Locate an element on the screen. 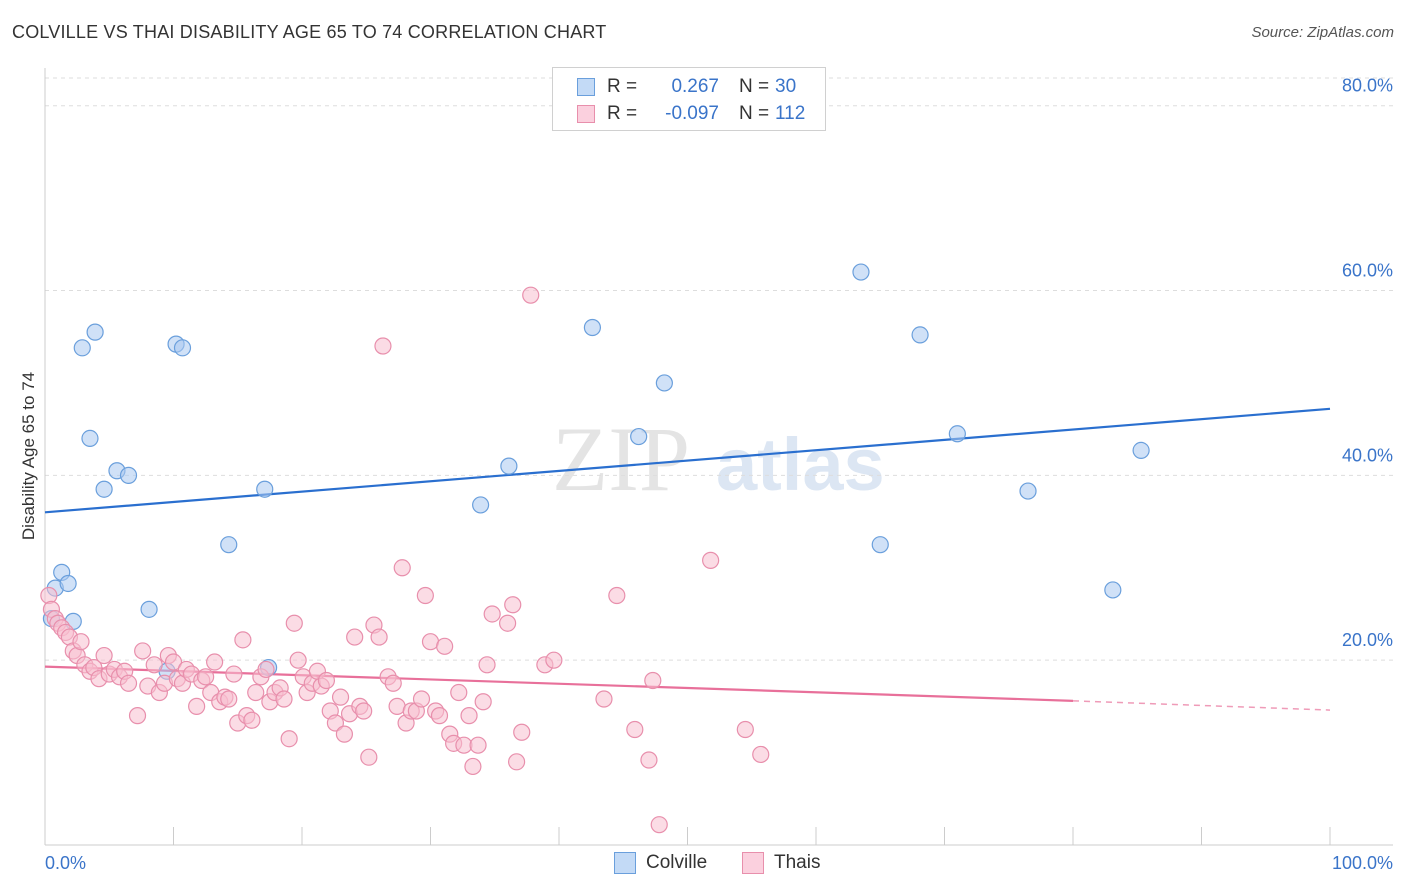 The height and width of the screenshot is (892, 1406). watermark-atlas: atlas is located at coordinates (800, 464).